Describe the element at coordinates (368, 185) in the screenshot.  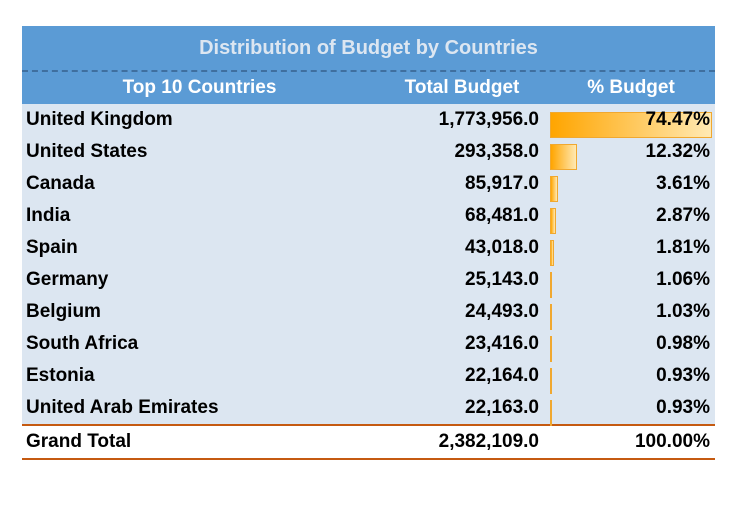
I see `table-row: Canada 85,917.0 3.61%` at that location.